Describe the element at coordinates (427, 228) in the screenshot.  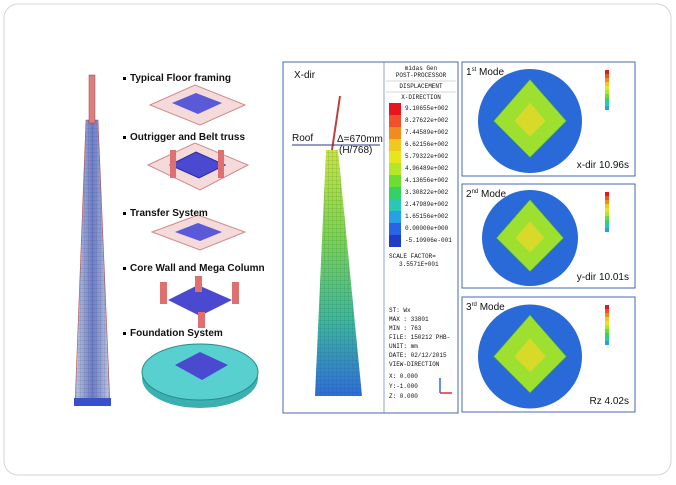
I see `legend-value: 0.00000e+000` at that location.